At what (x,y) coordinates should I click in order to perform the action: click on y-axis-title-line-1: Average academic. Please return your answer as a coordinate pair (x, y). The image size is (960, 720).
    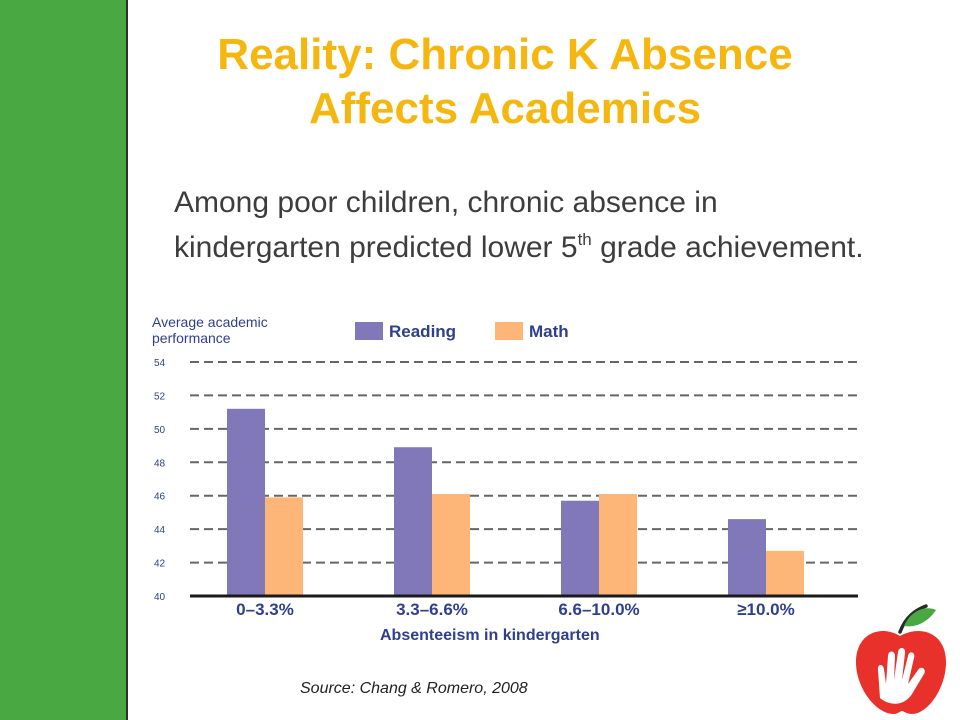
    Looking at the image, I should click on (210, 322).